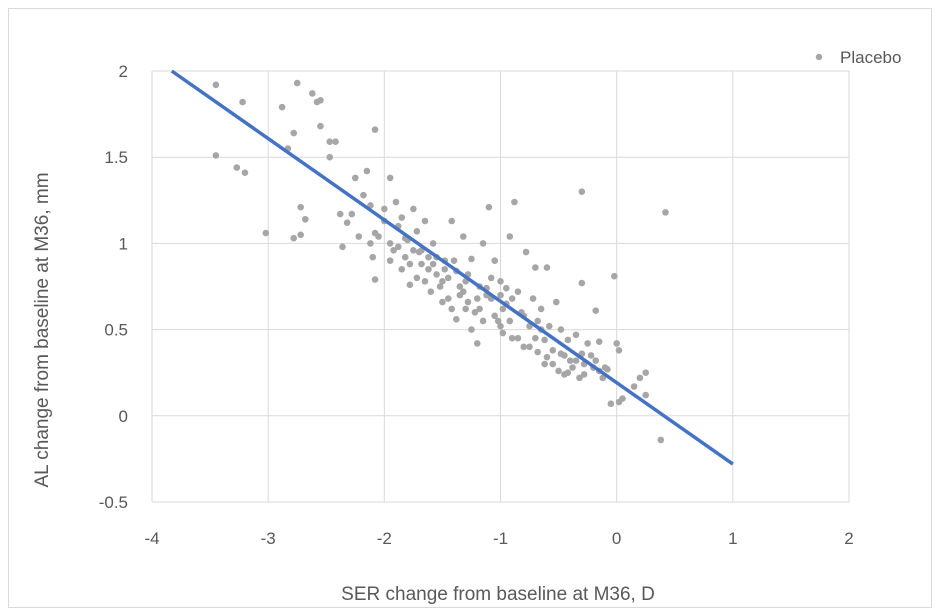  What do you see at coordinates (870, 57) in the screenshot?
I see `legend-label-placebo: Placebo` at bounding box center [870, 57].